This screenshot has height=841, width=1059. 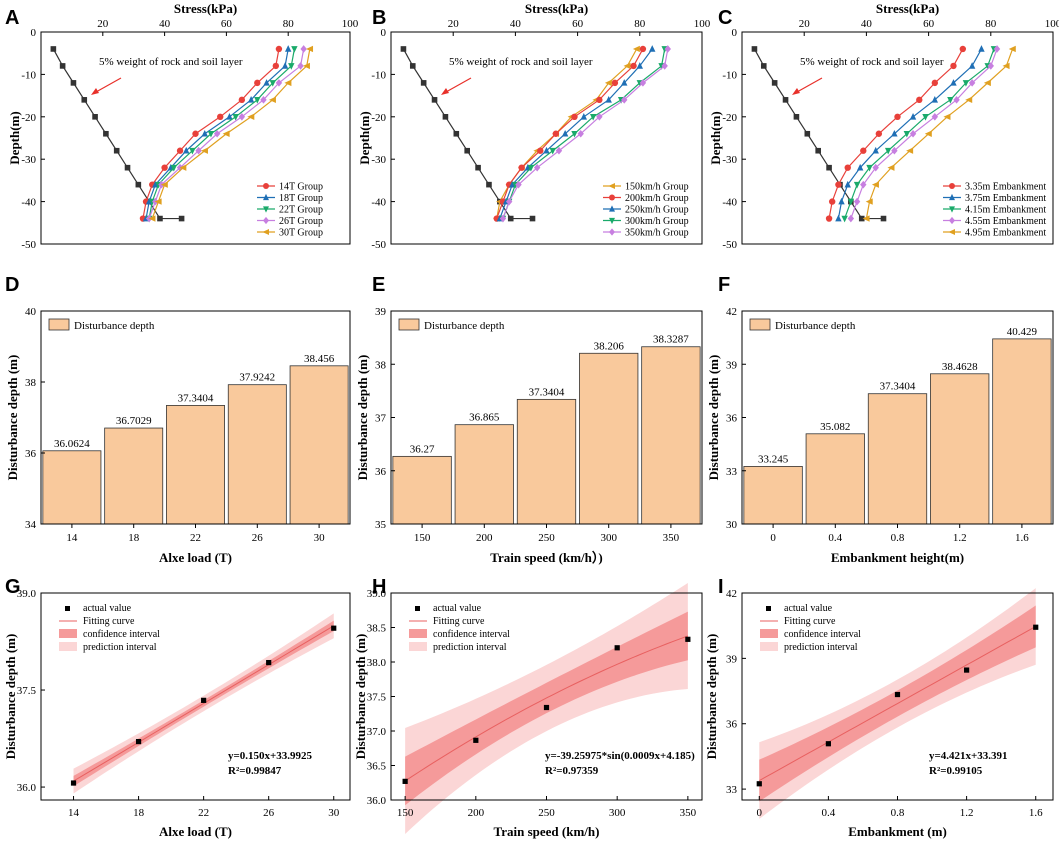 What do you see at coordinates (769, 646) in the screenshot?
I see `legend-pi-swatch` at bounding box center [769, 646].